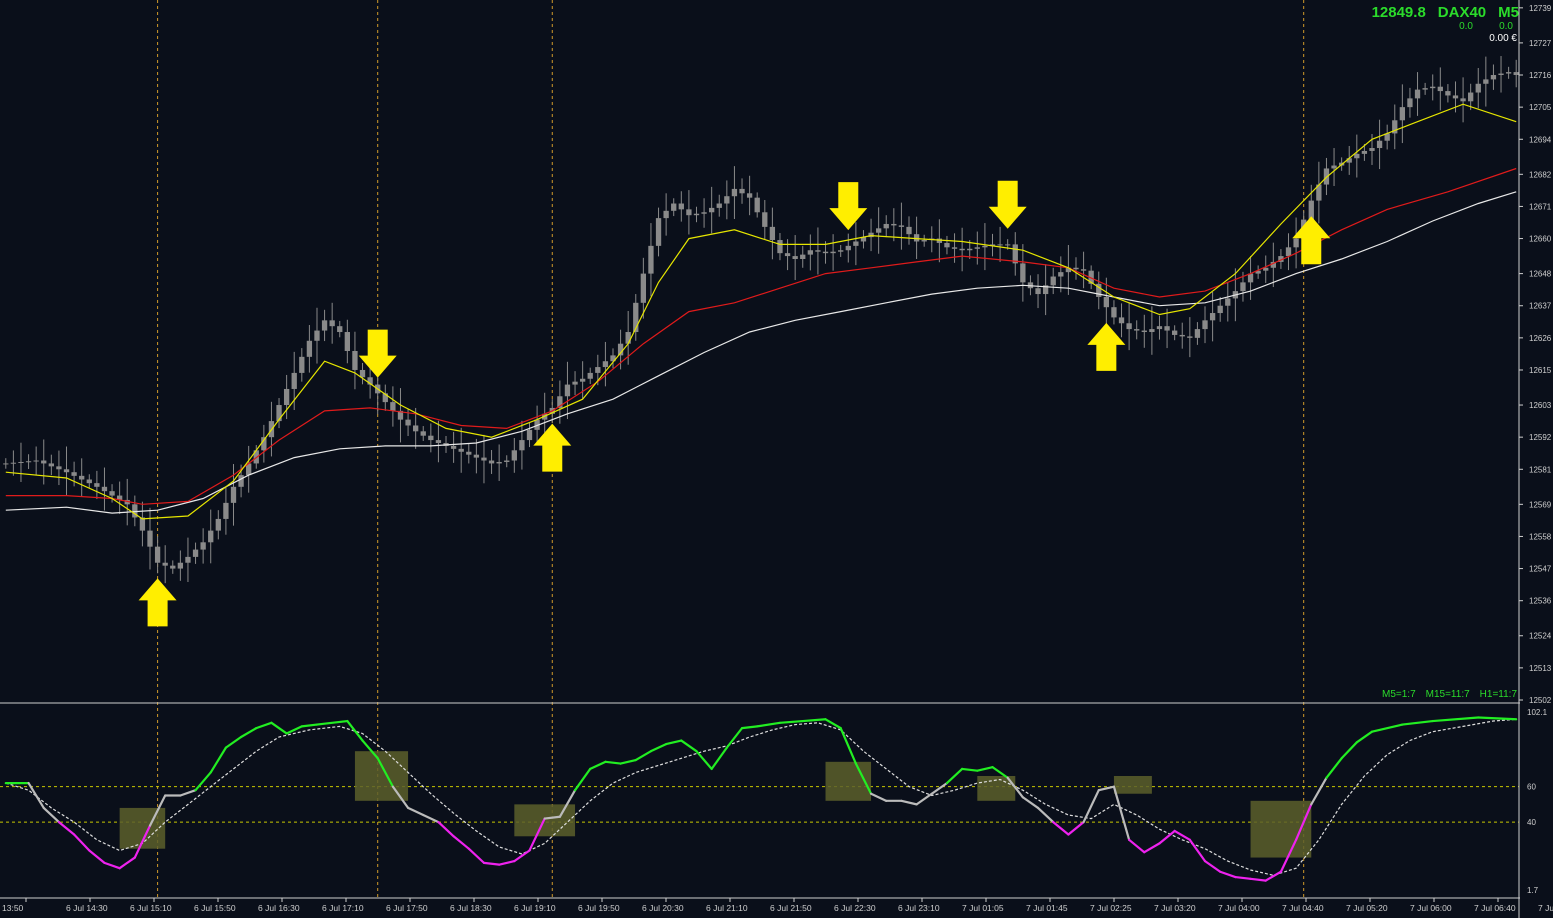 This screenshot has width=1553, height=918. I want to click on signal-arrow-up, so click(1311, 240).